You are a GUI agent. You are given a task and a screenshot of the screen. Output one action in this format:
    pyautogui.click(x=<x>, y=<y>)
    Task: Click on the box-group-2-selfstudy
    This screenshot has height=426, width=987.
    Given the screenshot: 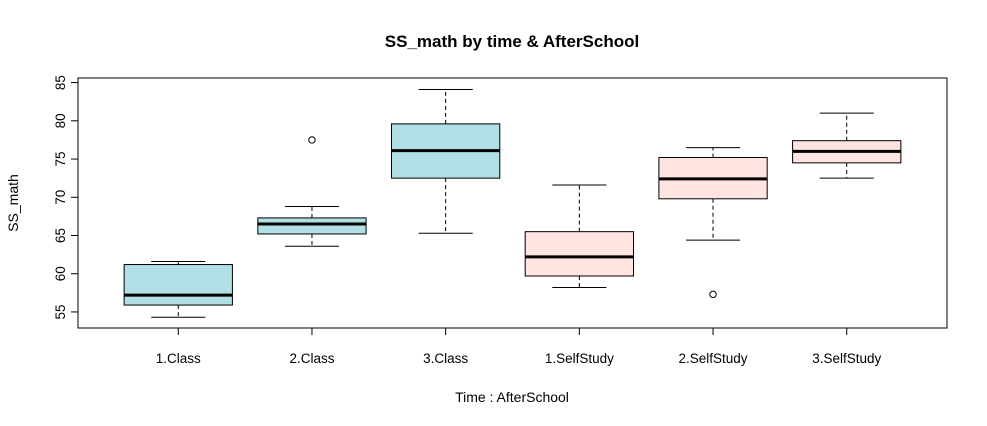 What is the action you would take?
    pyautogui.click(x=713, y=223)
    